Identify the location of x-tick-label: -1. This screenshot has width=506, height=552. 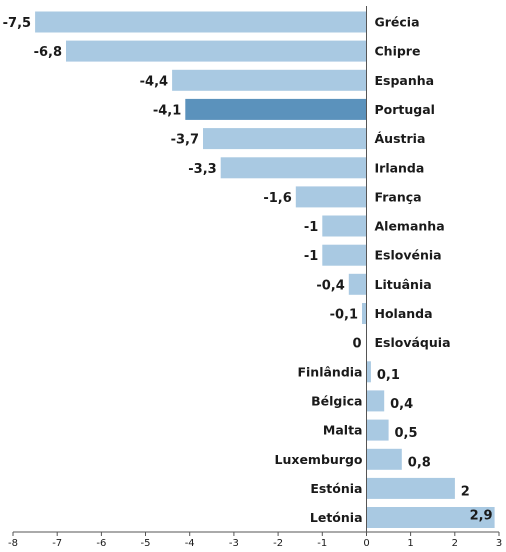
(322, 543).